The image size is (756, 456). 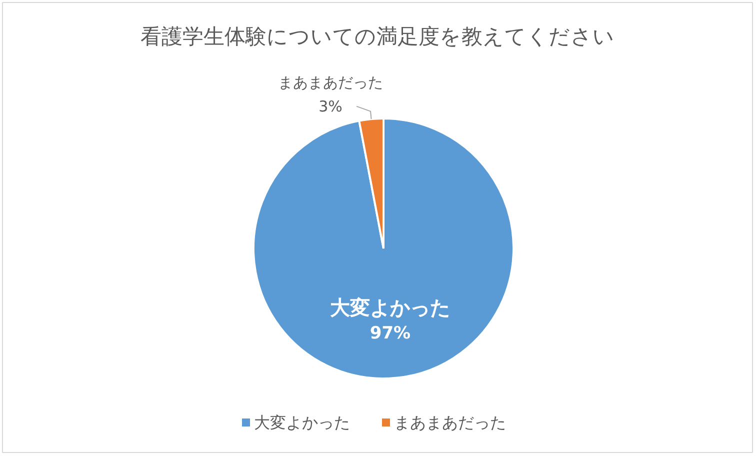 I want to click on legend-label: まあまあだった, so click(x=450, y=422).